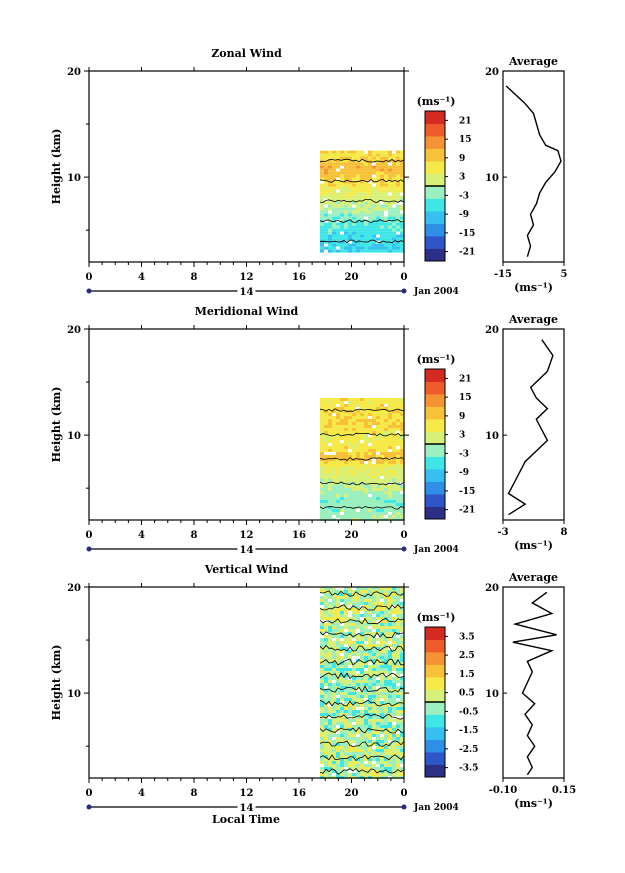 Image resolution: width=625 pixels, height=873 pixels. Describe the element at coordinates (404, 807) in the screenshot. I see `day-bar-end` at that location.